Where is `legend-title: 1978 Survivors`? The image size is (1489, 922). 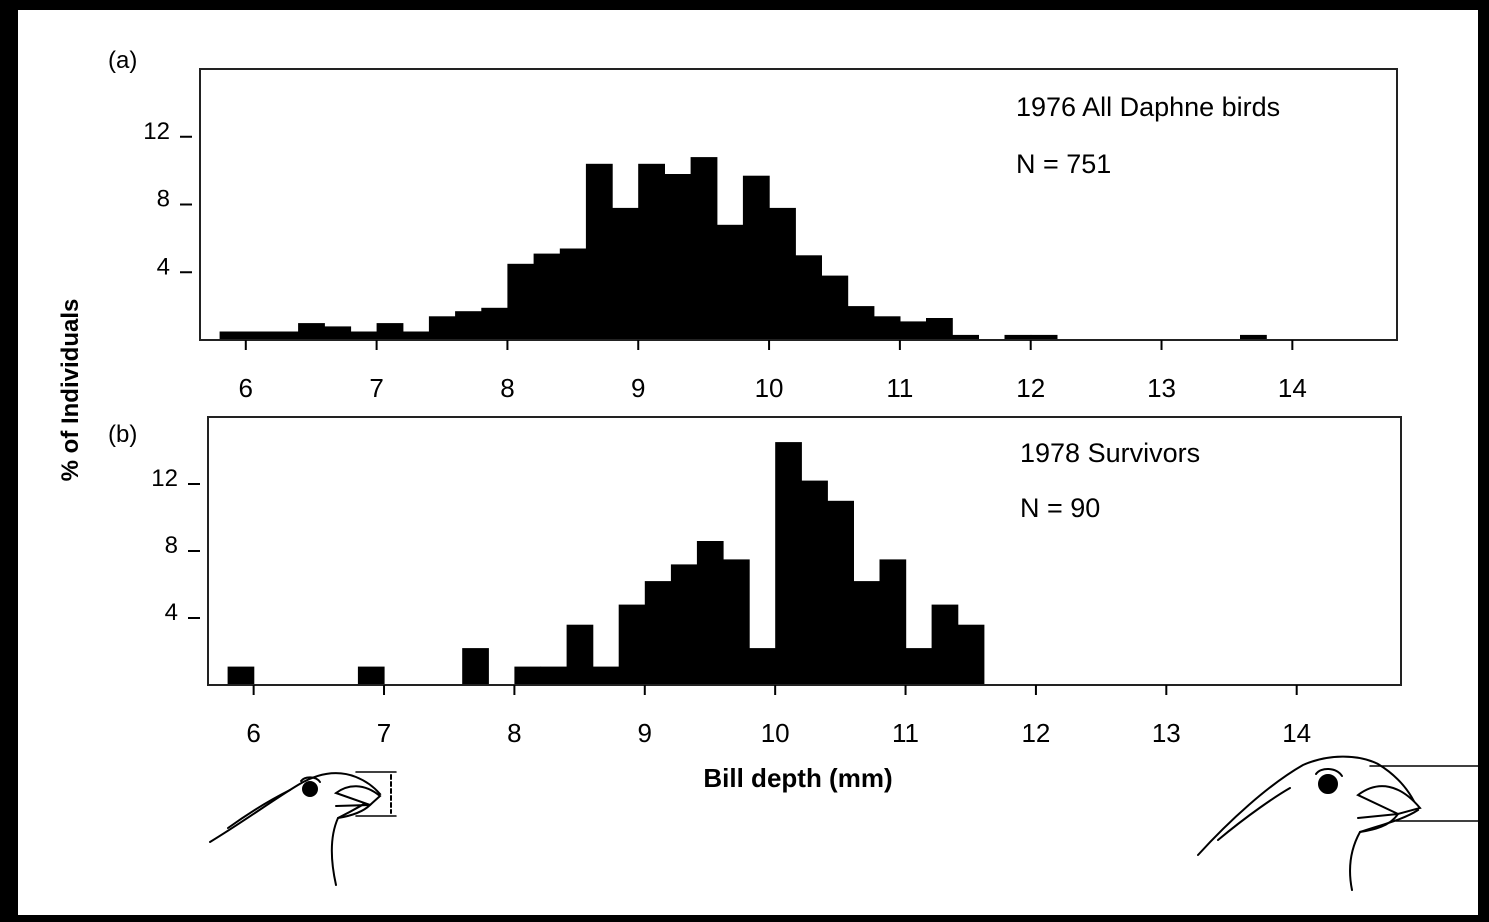
legend-title: 1978 Survivors is located at coordinates (1110, 453).